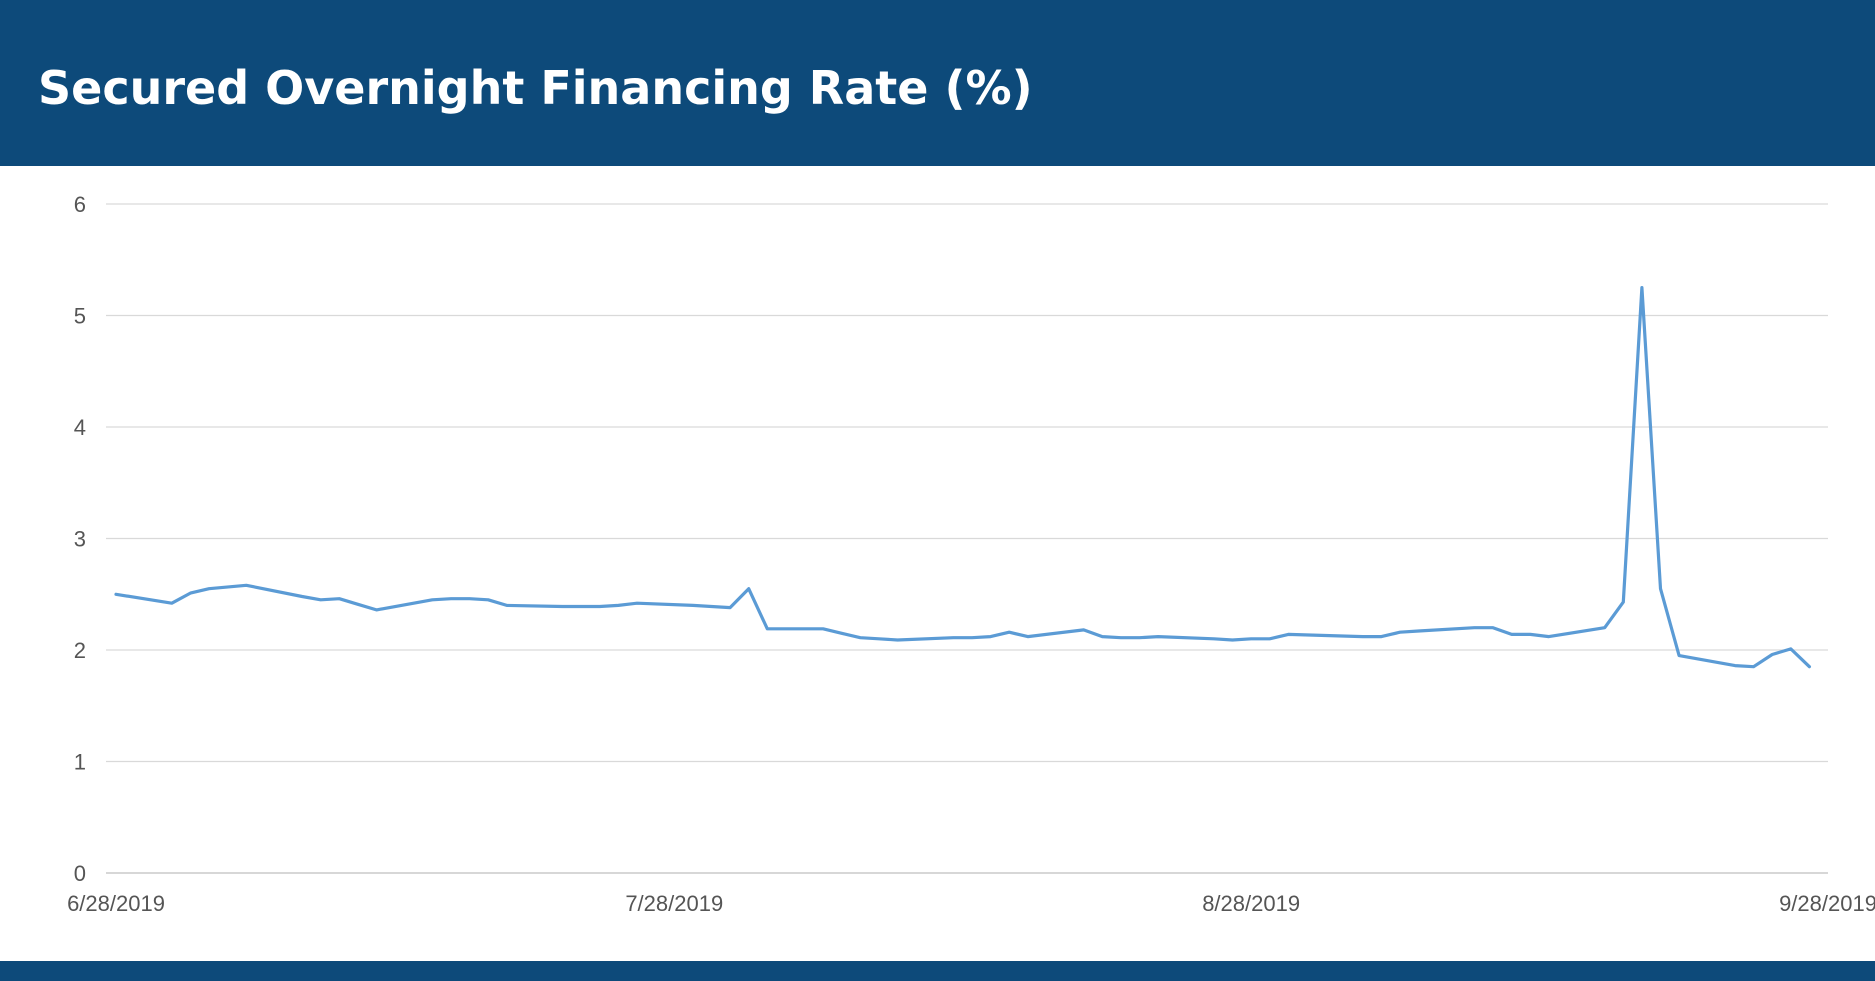 Image resolution: width=1875 pixels, height=981 pixels. What do you see at coordinates (937, 971) in the screenshot?
I see `footer-bar` at bounding box center [937, 971].